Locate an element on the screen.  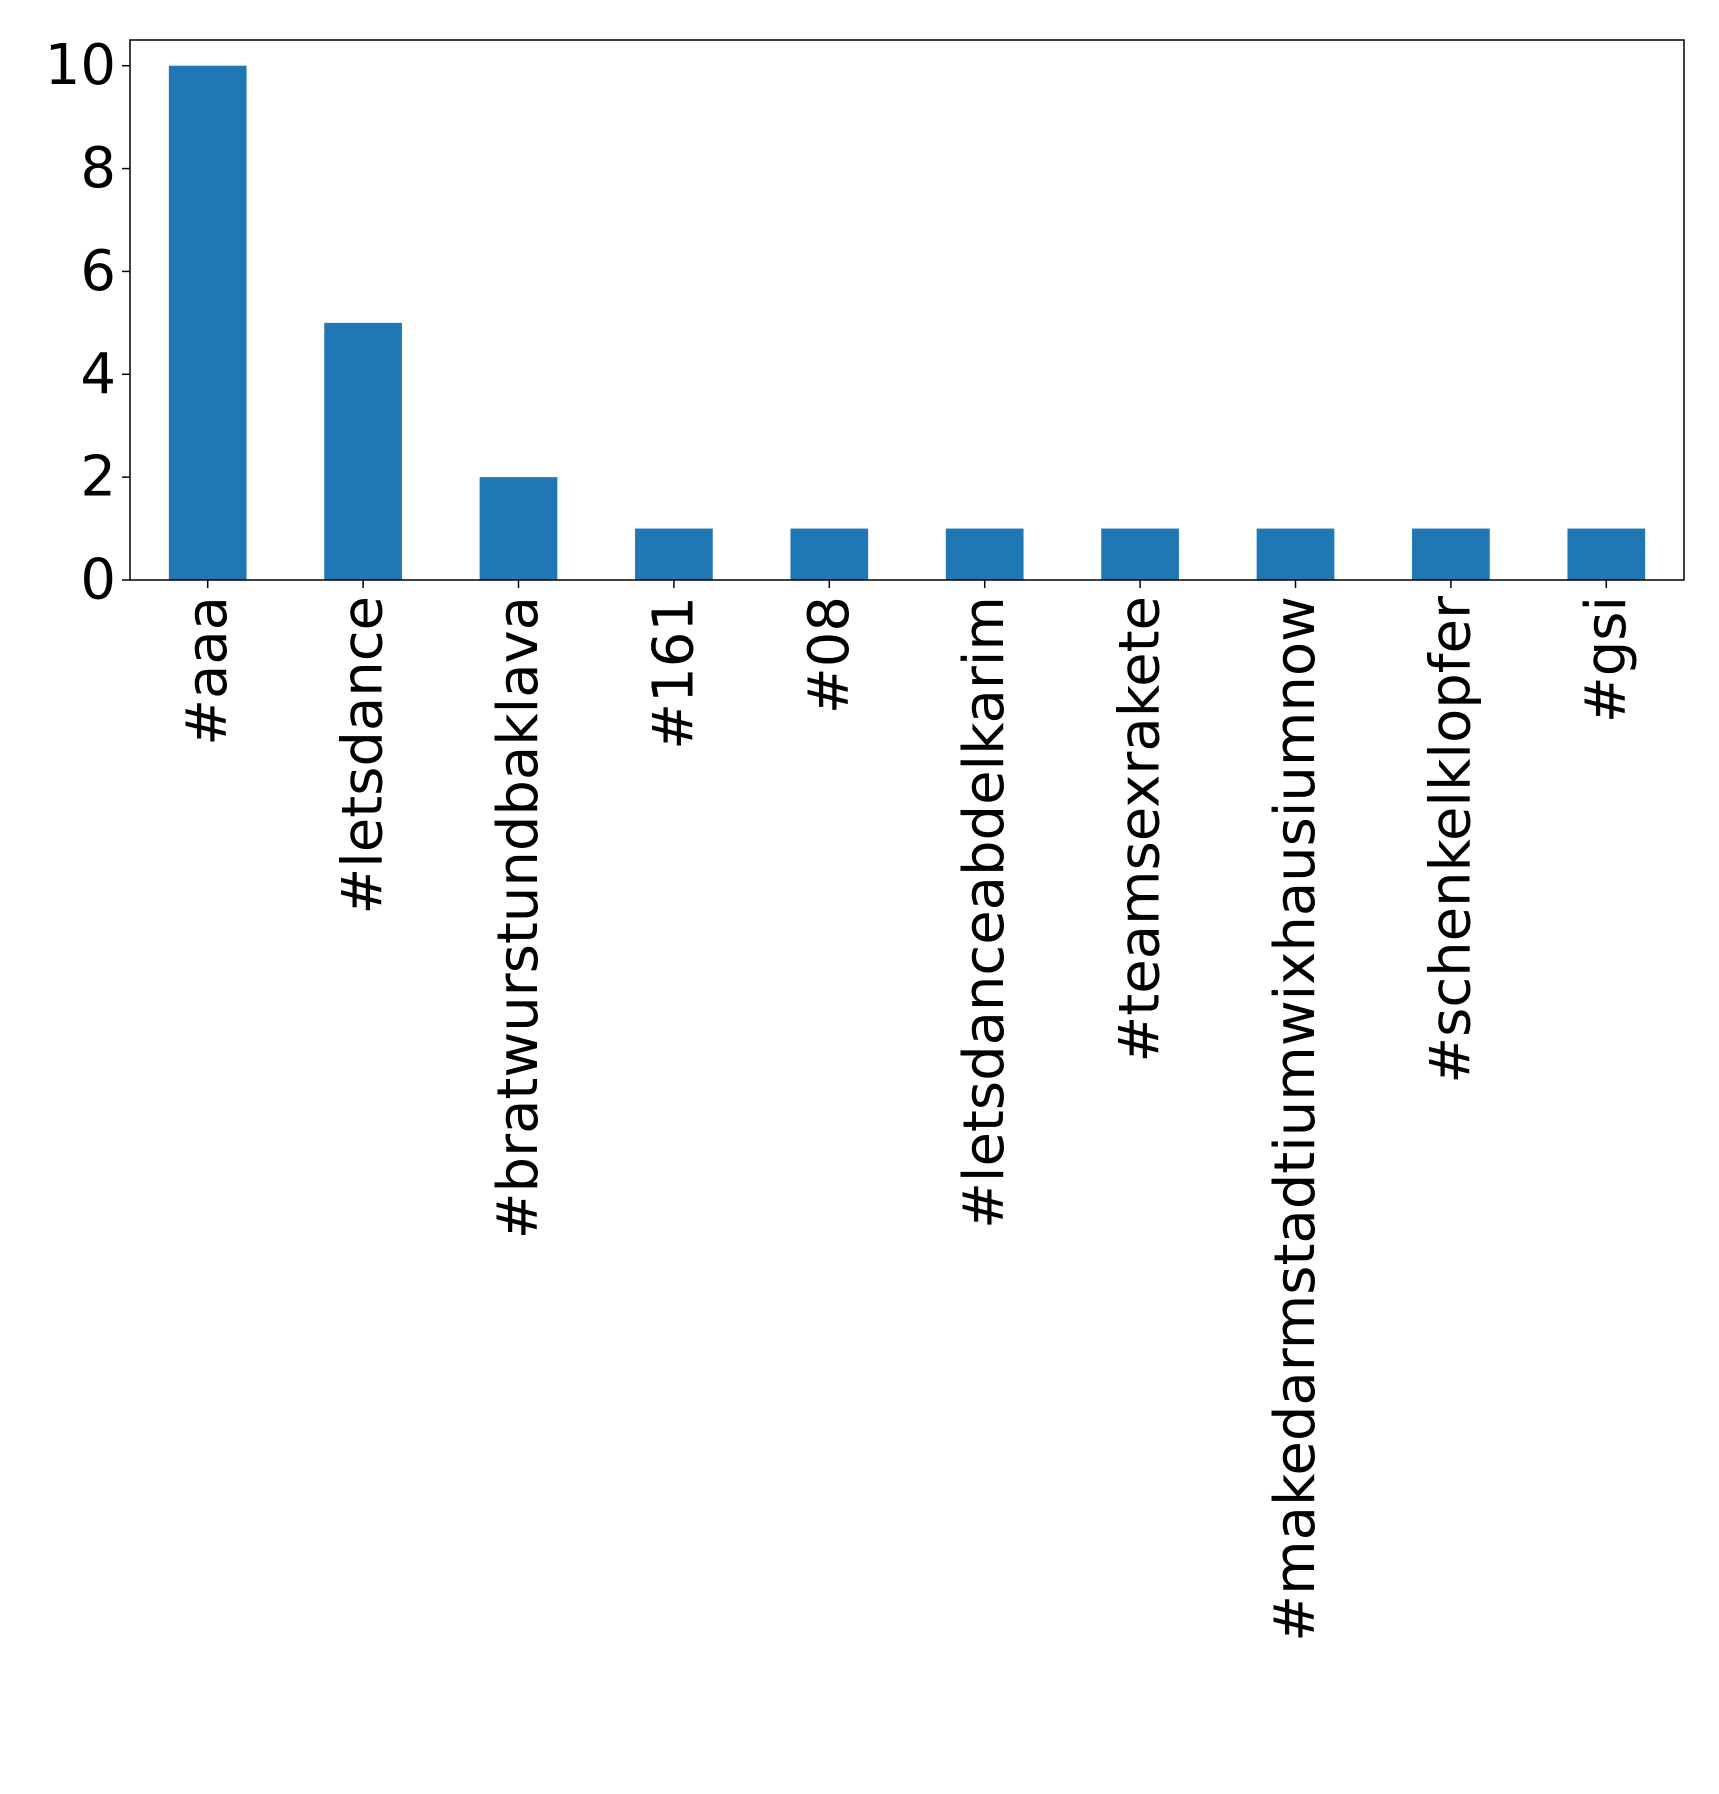
y-tick-label-4: 8 is located at coordinates (98, 168).